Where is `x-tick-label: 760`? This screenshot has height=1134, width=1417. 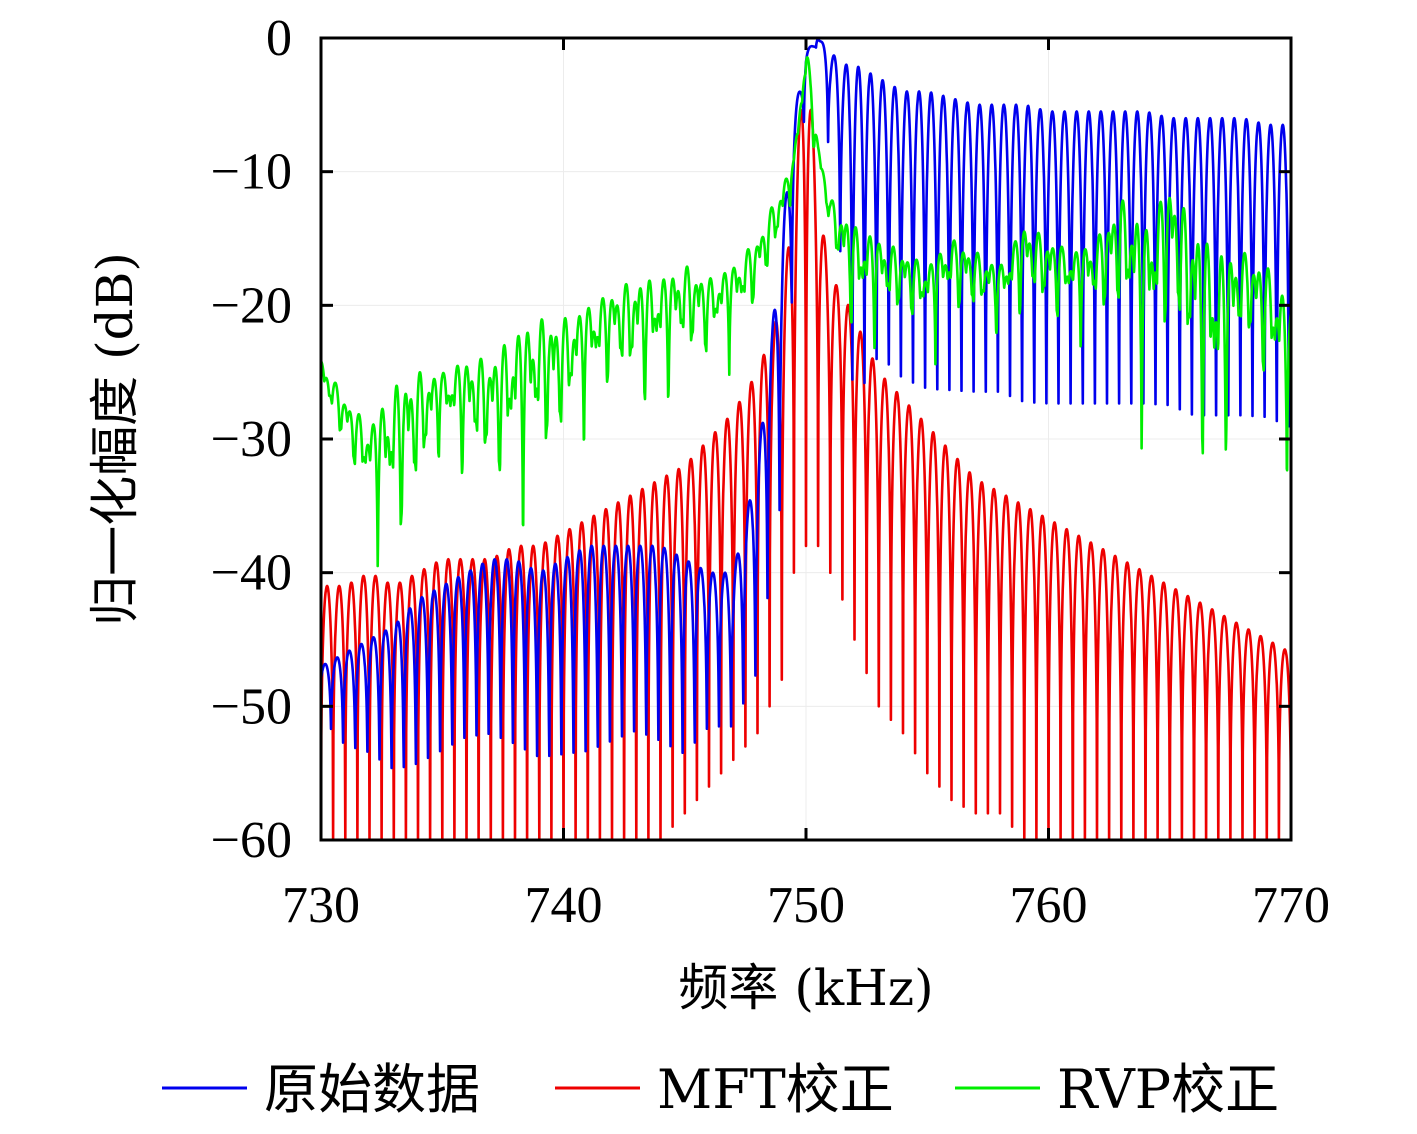
x-tick-label: 760 is located at coordinates (1049, 905).